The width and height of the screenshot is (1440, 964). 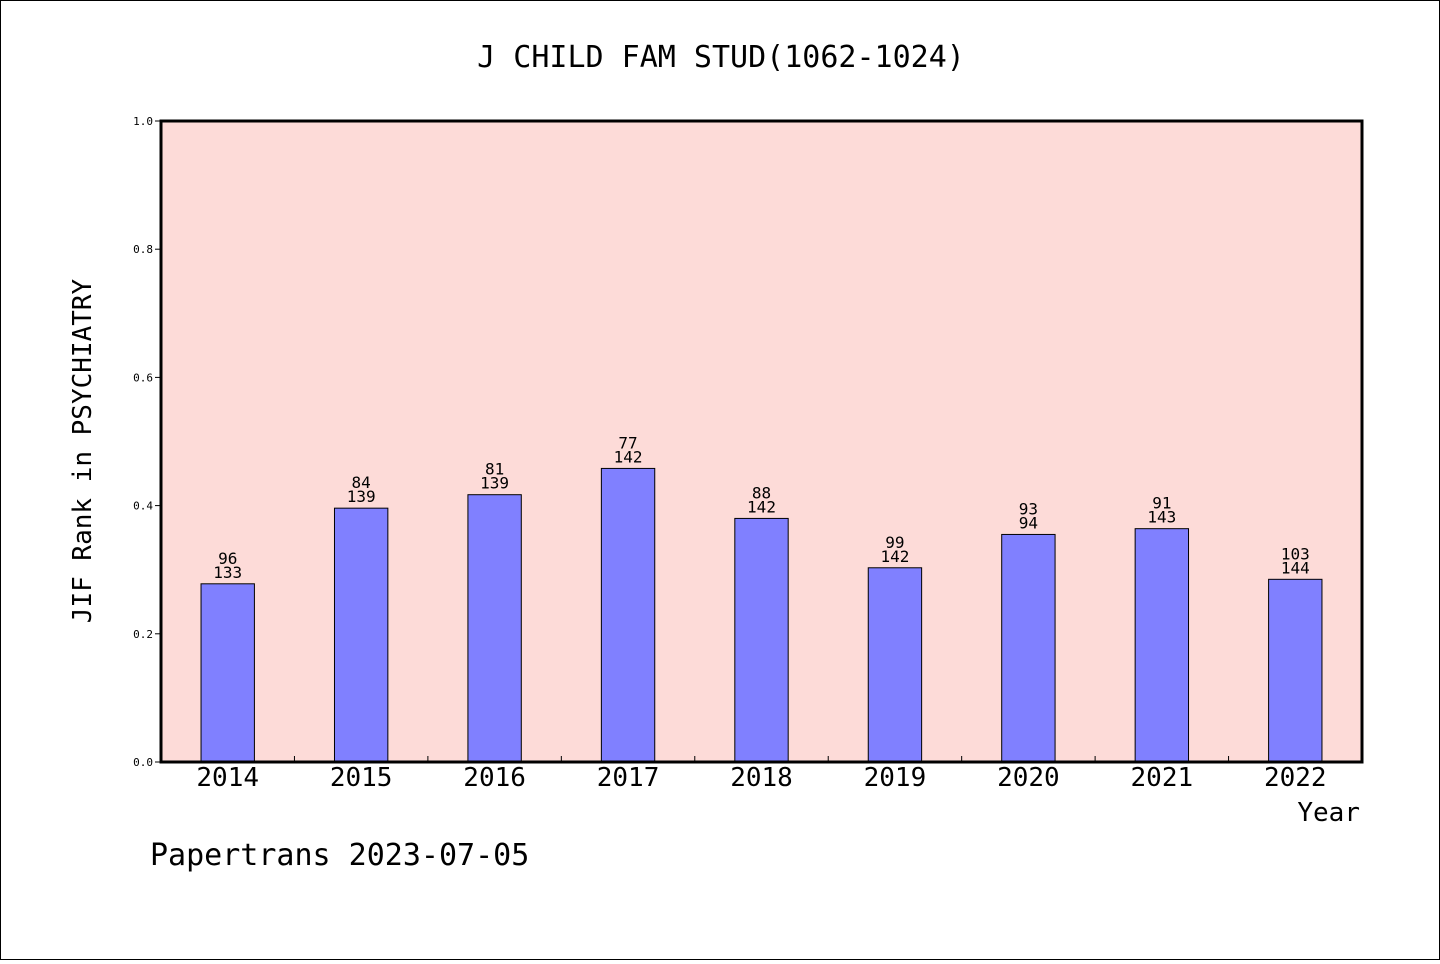 I want to click on bar-rank-label: 91, so click(x=1161, y=503).